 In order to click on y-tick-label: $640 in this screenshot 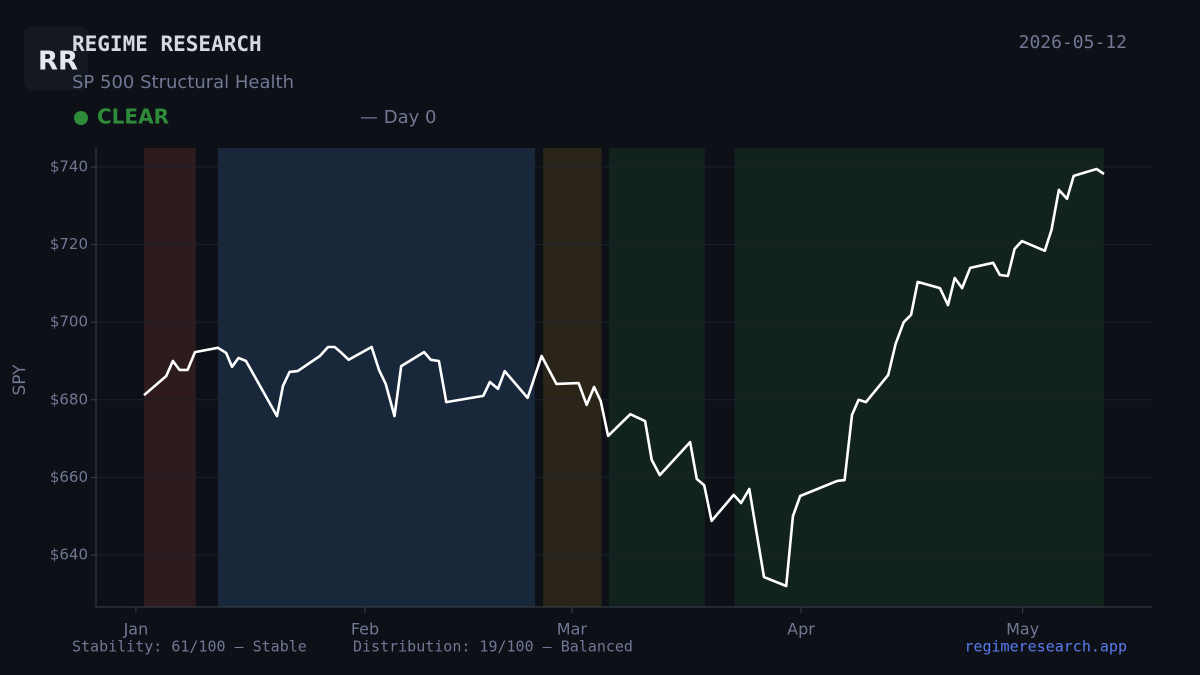, I will do `click(69, 555)`.